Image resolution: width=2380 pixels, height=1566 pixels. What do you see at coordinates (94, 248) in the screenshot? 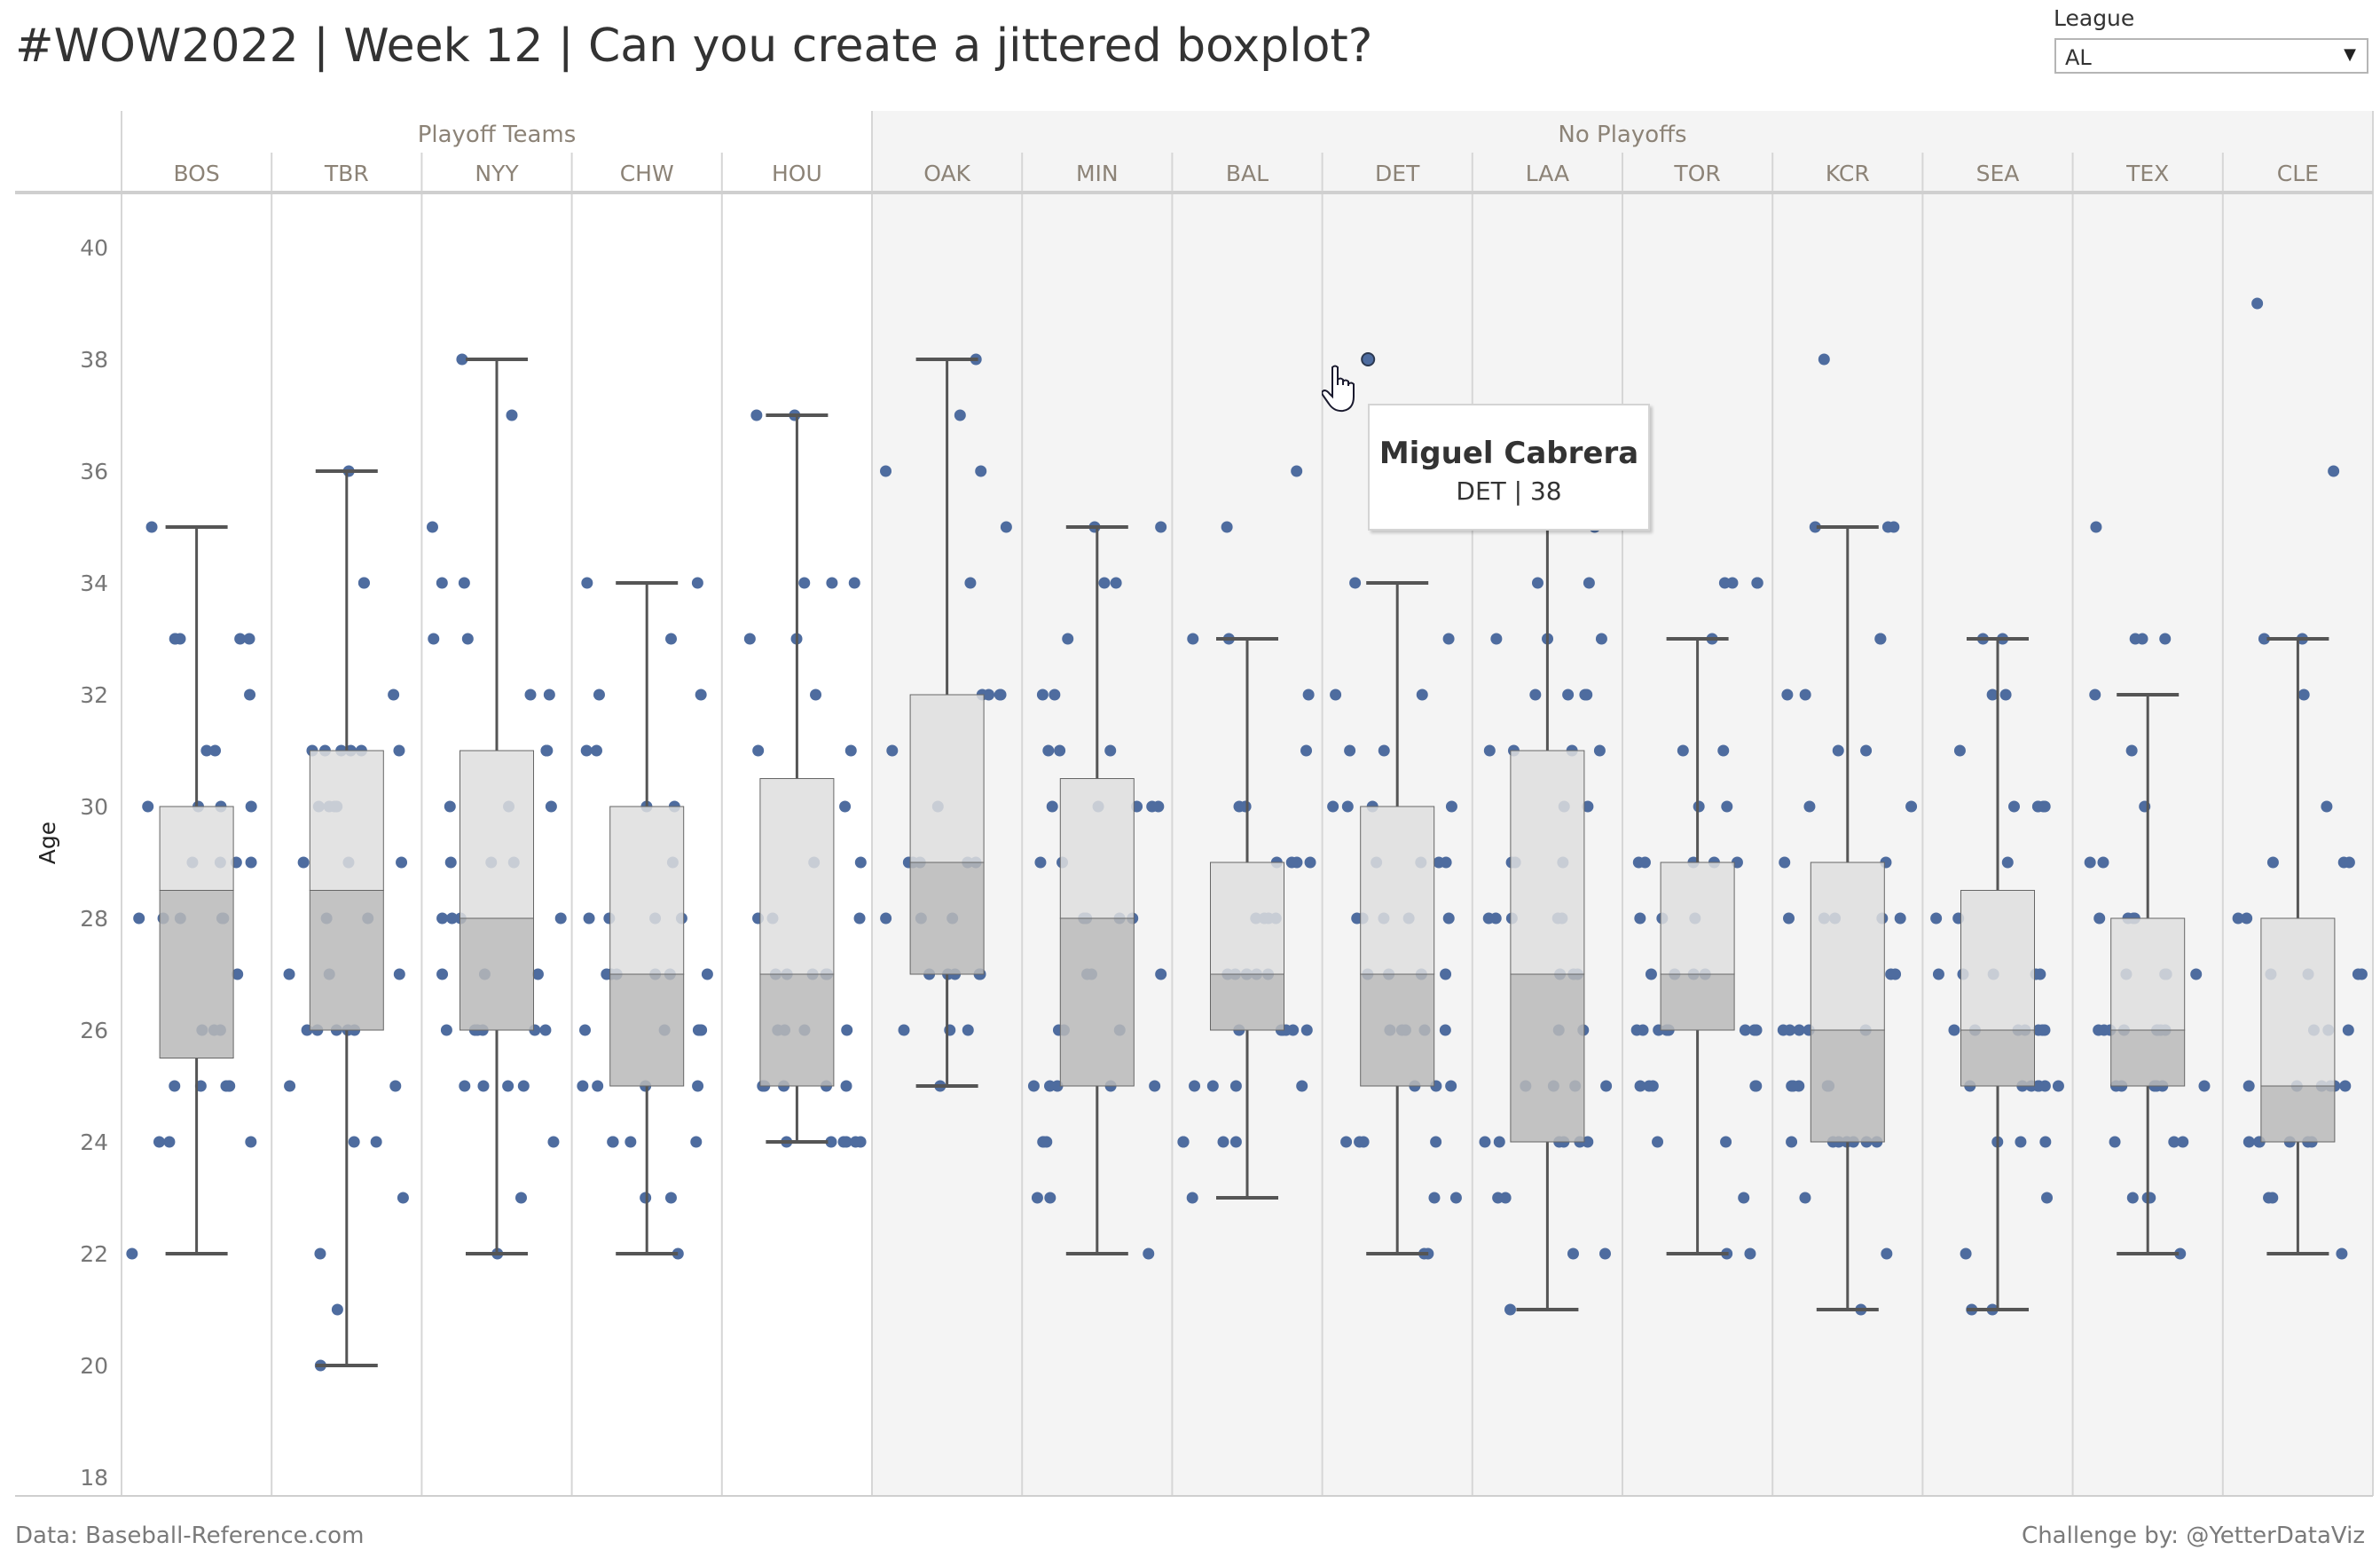
I see `y-tick-label: 40` at bounding box center [94, 248].